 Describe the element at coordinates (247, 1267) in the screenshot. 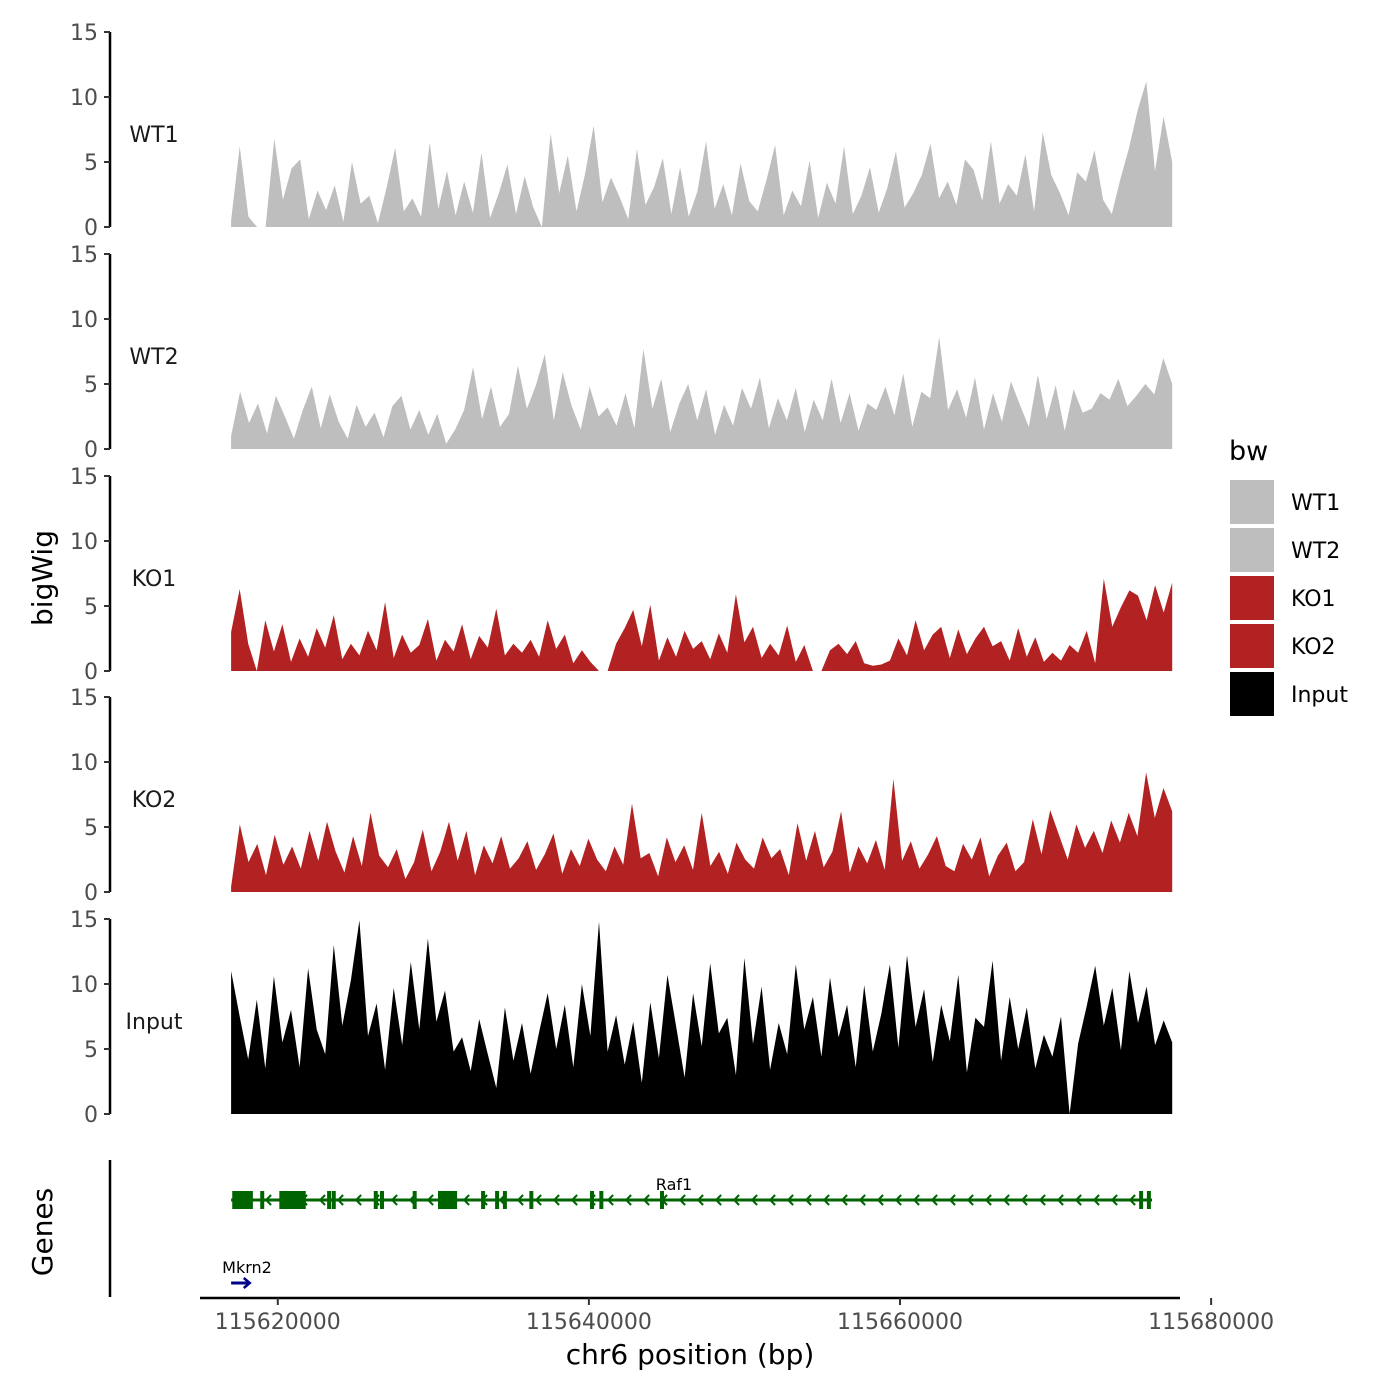

I see `gene-label-mkrn2: Mkrn2` at that location.